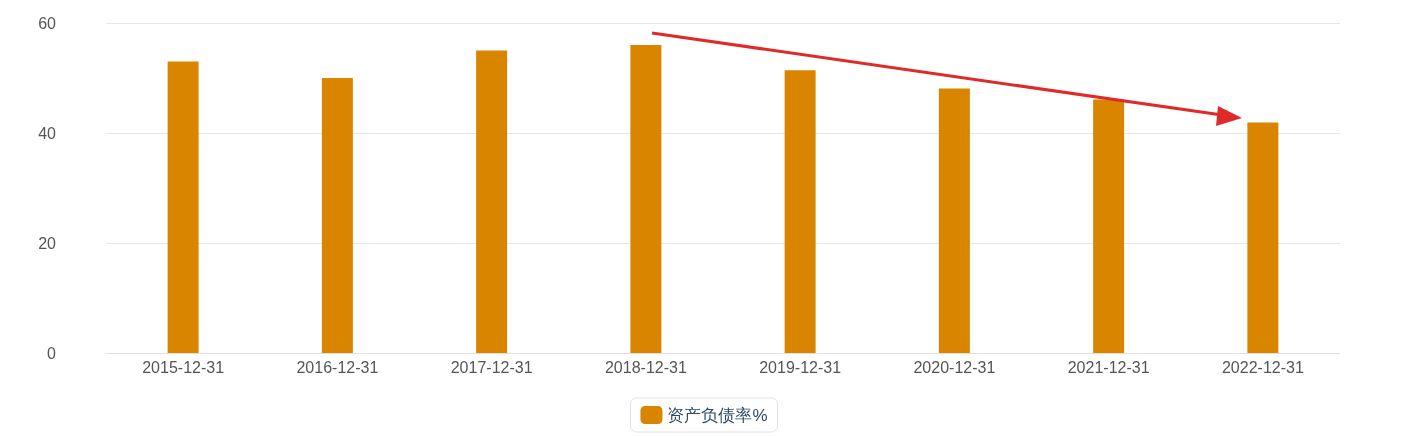 Image resolution: width=1408 pixels, height=436 pixels. I want to click on x-tick-label: 2016-12-31, so click(337, 367).